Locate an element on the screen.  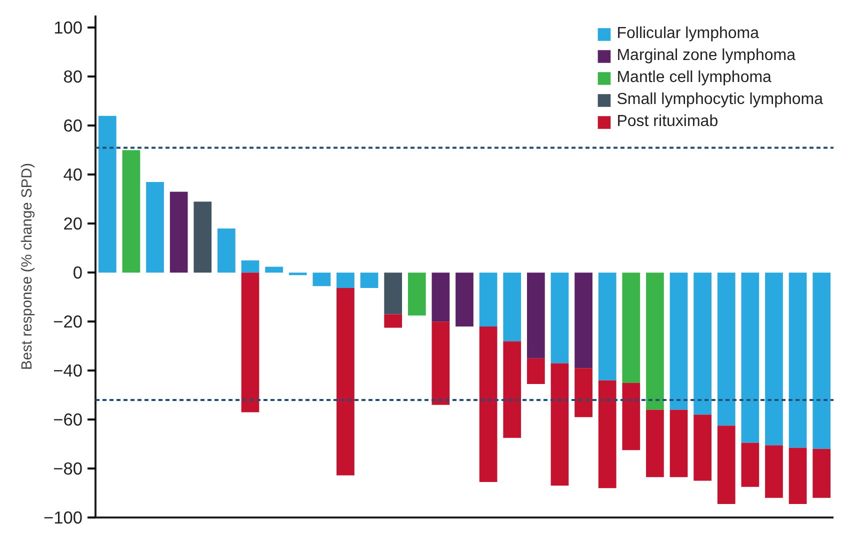
y-tick-label: 100 is located at coordinates (68, 28).